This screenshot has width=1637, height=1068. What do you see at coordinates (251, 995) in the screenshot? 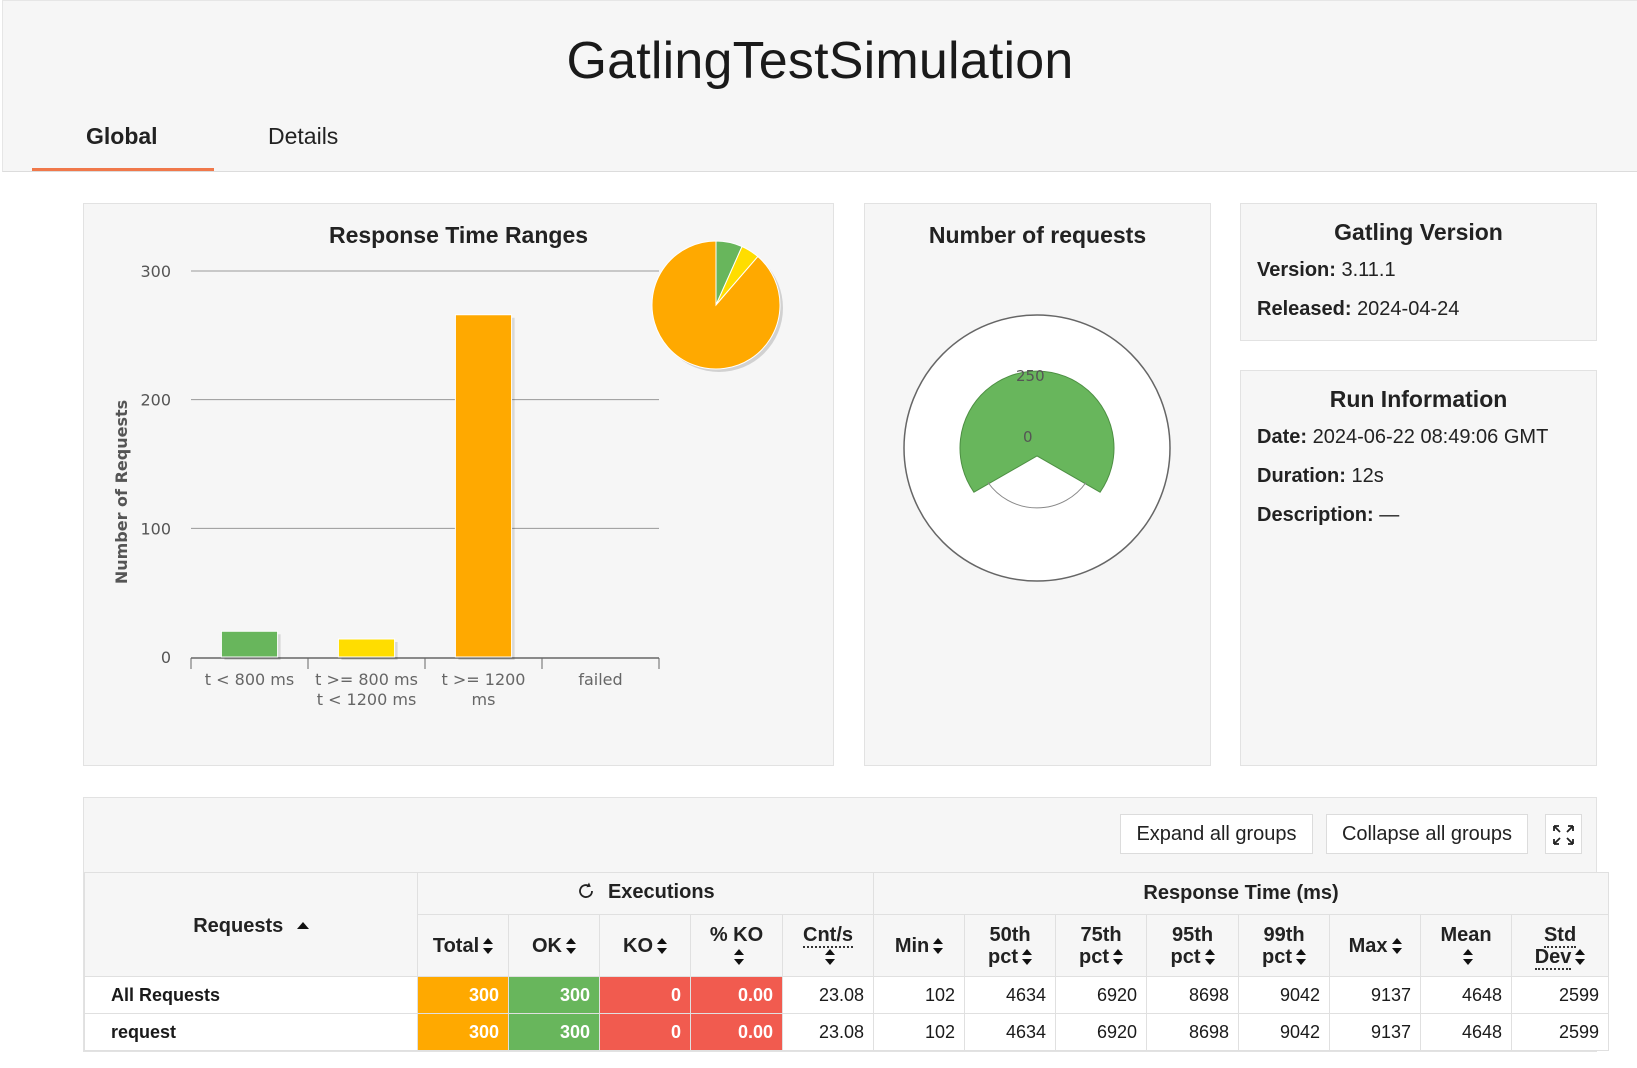
I see `request-name-cell: All Requests` at bounding box center [251, 995].